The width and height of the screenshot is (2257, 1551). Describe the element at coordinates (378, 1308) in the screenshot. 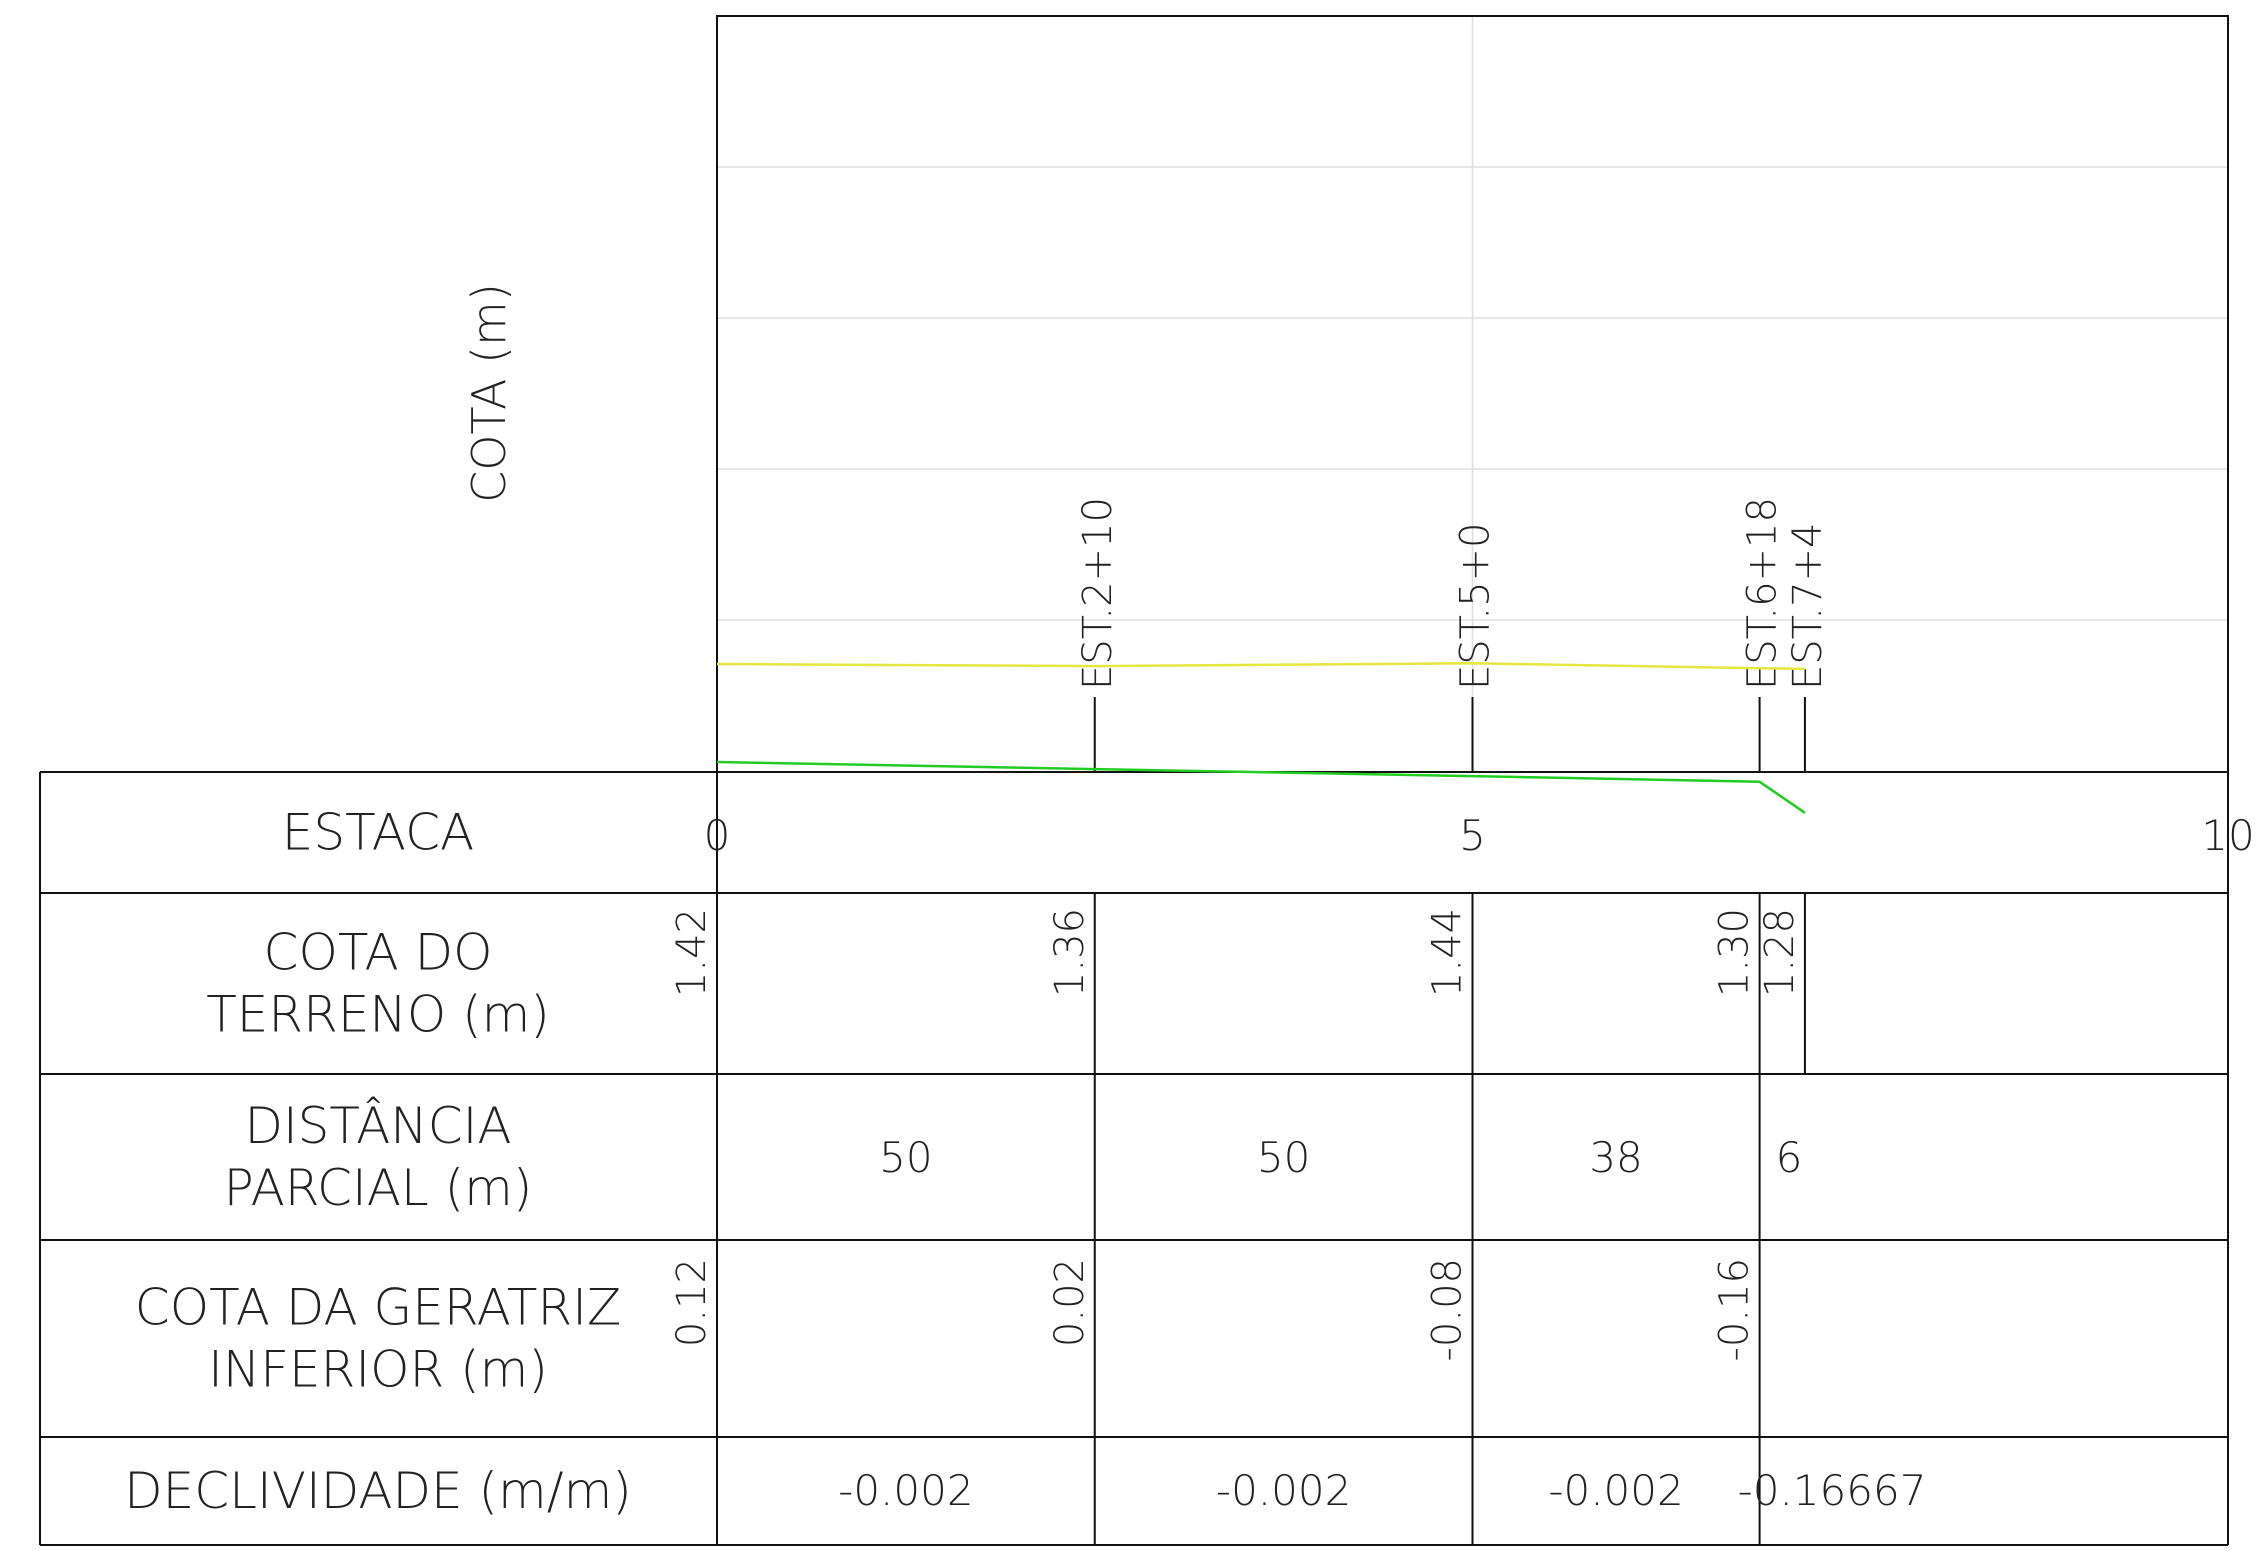

I see `row-label-cota_geratriz: COTA DA GERATRIZ` at that location.